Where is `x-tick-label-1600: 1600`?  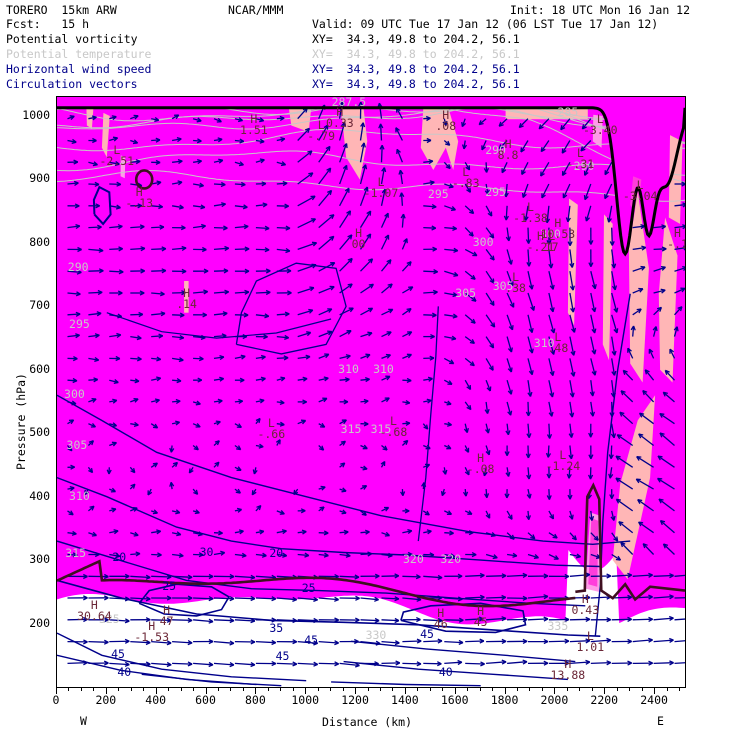
x-tick-label-1600: 1600 is located at coordinates (454, 700).